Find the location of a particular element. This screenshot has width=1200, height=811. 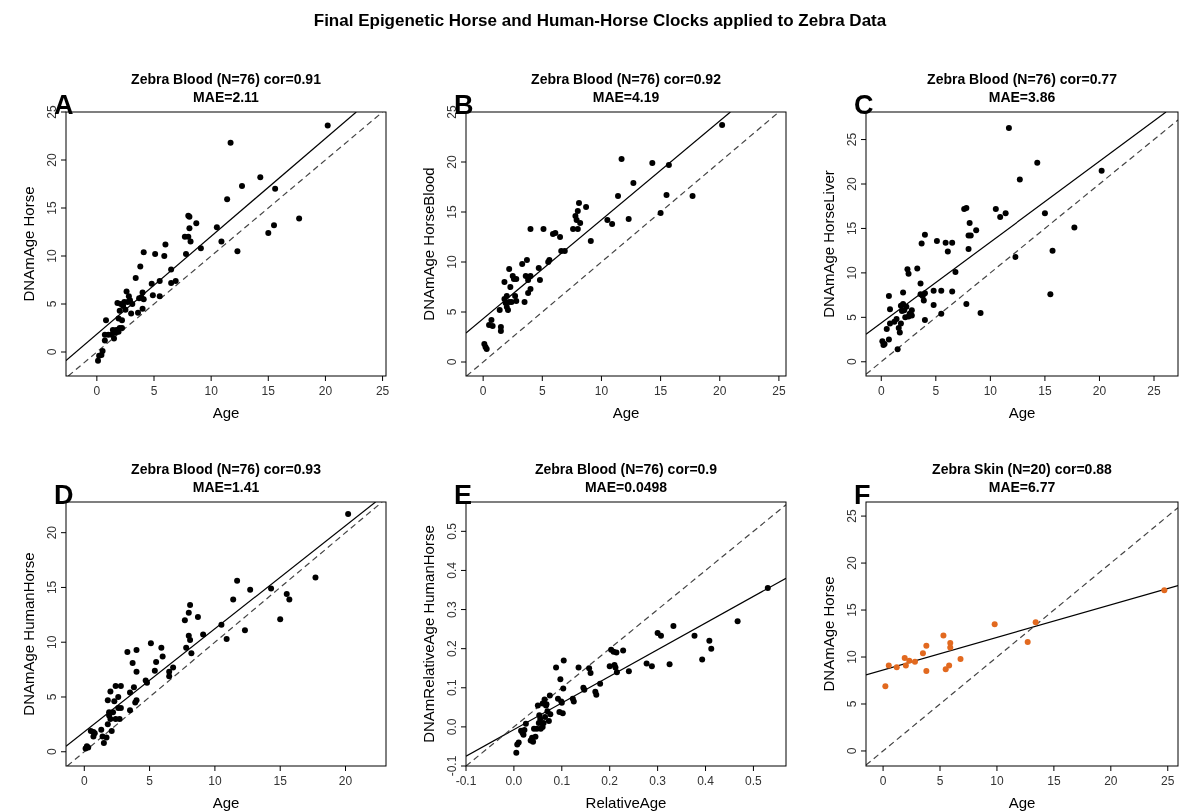

y-tick-label: 0.2 is located at coordinates (452, 649).